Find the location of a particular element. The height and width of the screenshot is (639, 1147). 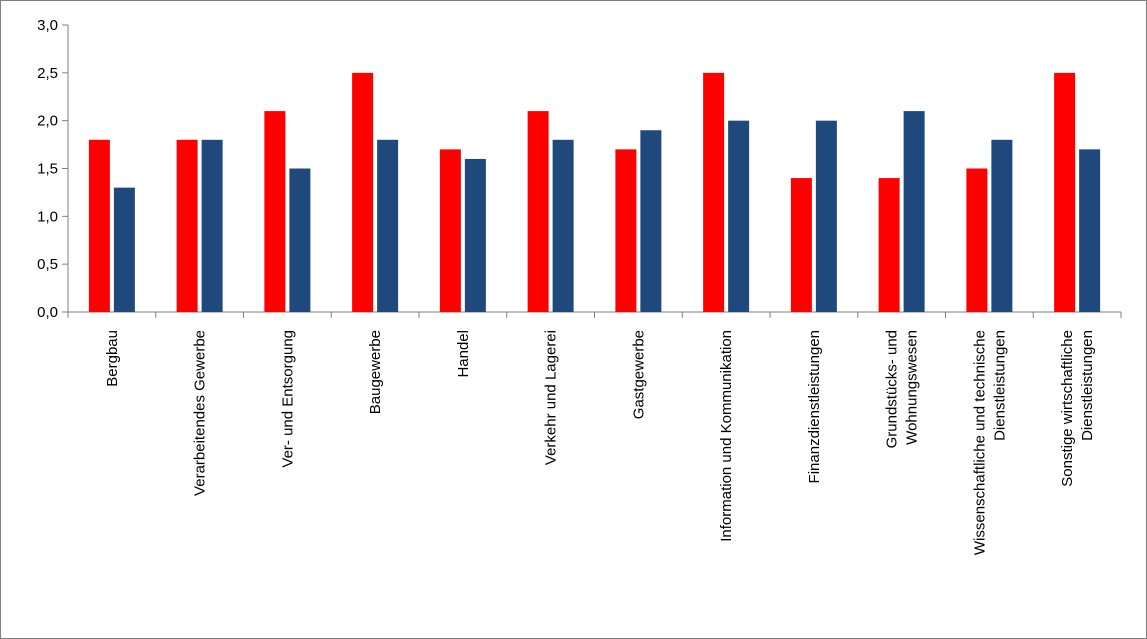

y-tick-label: 2,5 is located at coordinates (47, 73).